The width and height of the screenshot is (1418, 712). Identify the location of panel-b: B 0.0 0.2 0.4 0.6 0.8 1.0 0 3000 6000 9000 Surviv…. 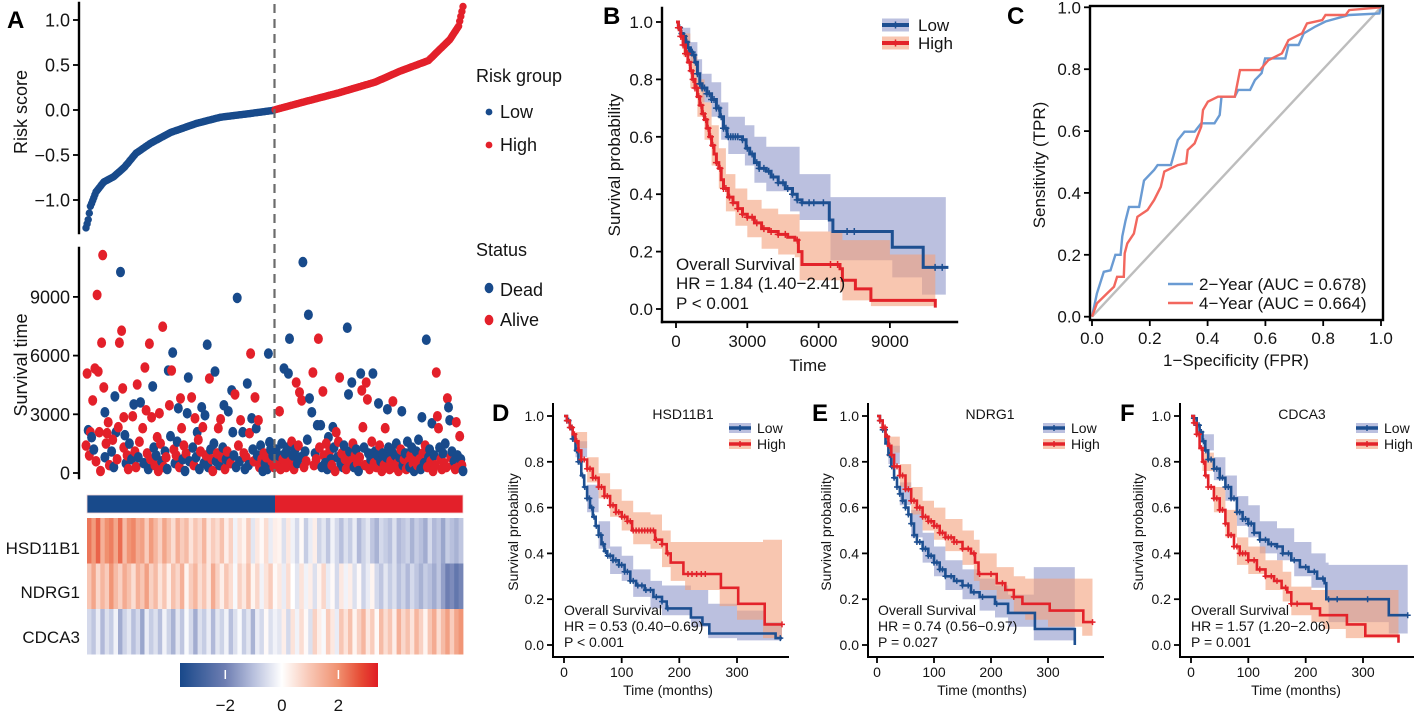
(781, 189).